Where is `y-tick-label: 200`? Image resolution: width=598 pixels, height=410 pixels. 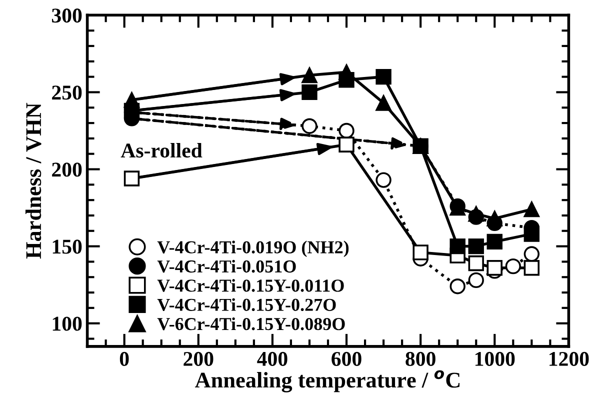
y-tick-label: 200 is located at coordinates (67, 169).